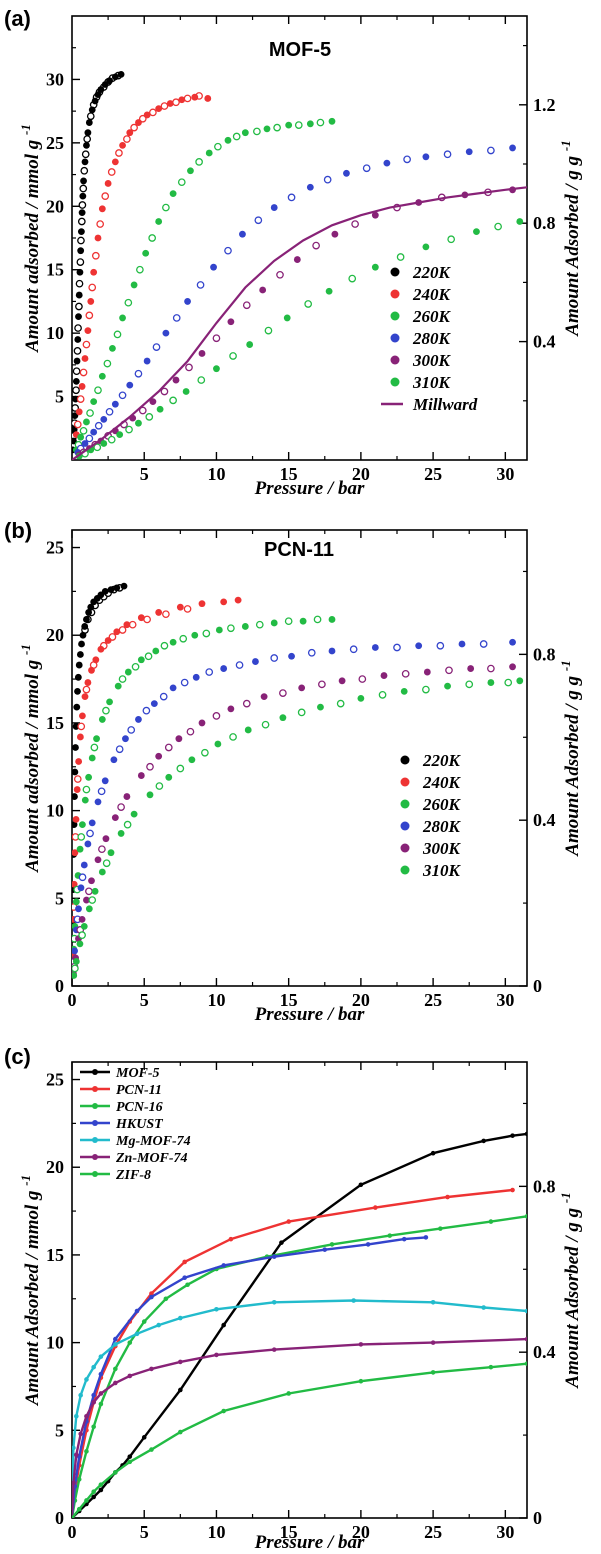 The height and width of the screenshot is (1554, 601). Describe the element at coordinates (537, 1518) in the screenshot. I see `y2-tick-label: 0` at that location.